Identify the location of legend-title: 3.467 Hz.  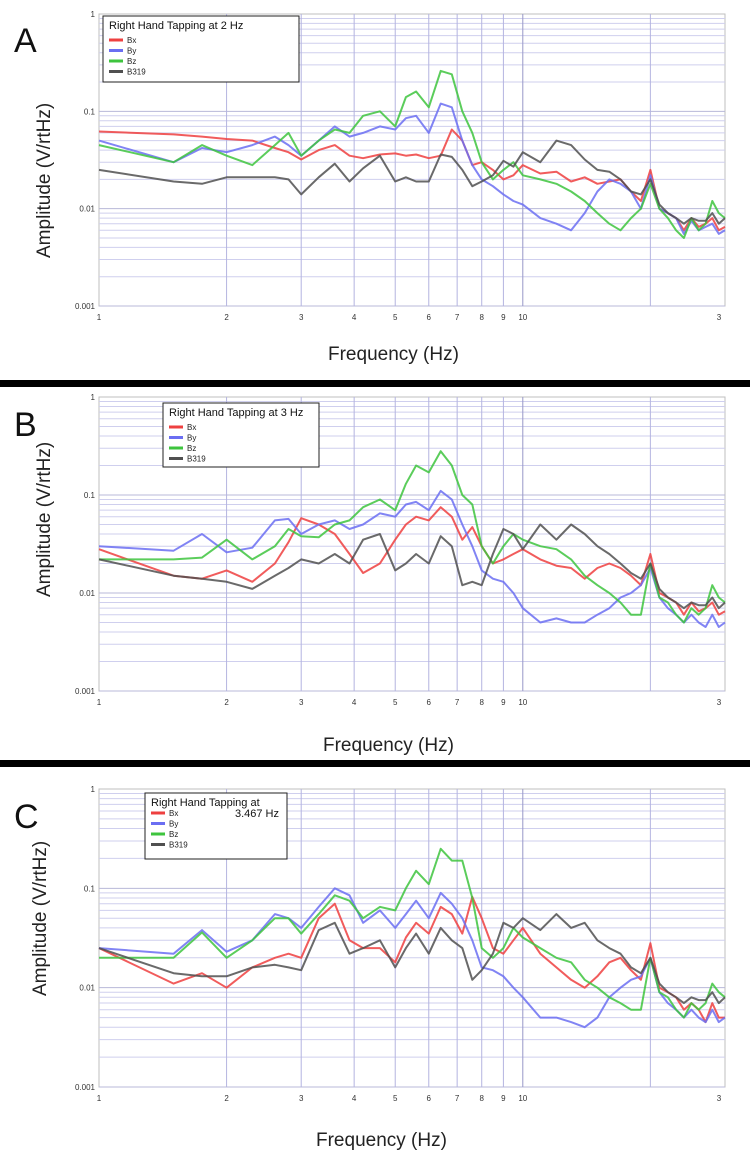
(257, 814).